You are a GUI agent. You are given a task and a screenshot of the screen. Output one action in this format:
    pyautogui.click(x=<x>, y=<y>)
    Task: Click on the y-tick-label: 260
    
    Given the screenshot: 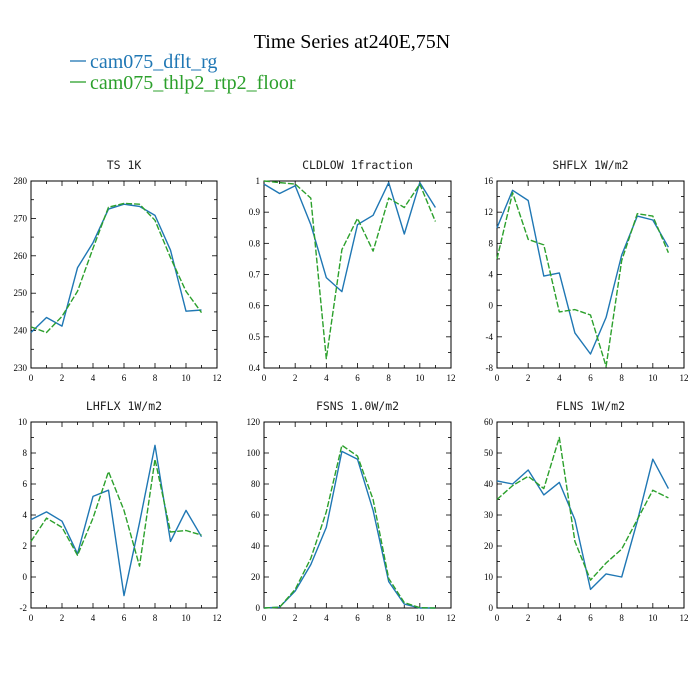 What is the action you would take?
    pyautogui.click(x=21, y=256)
    